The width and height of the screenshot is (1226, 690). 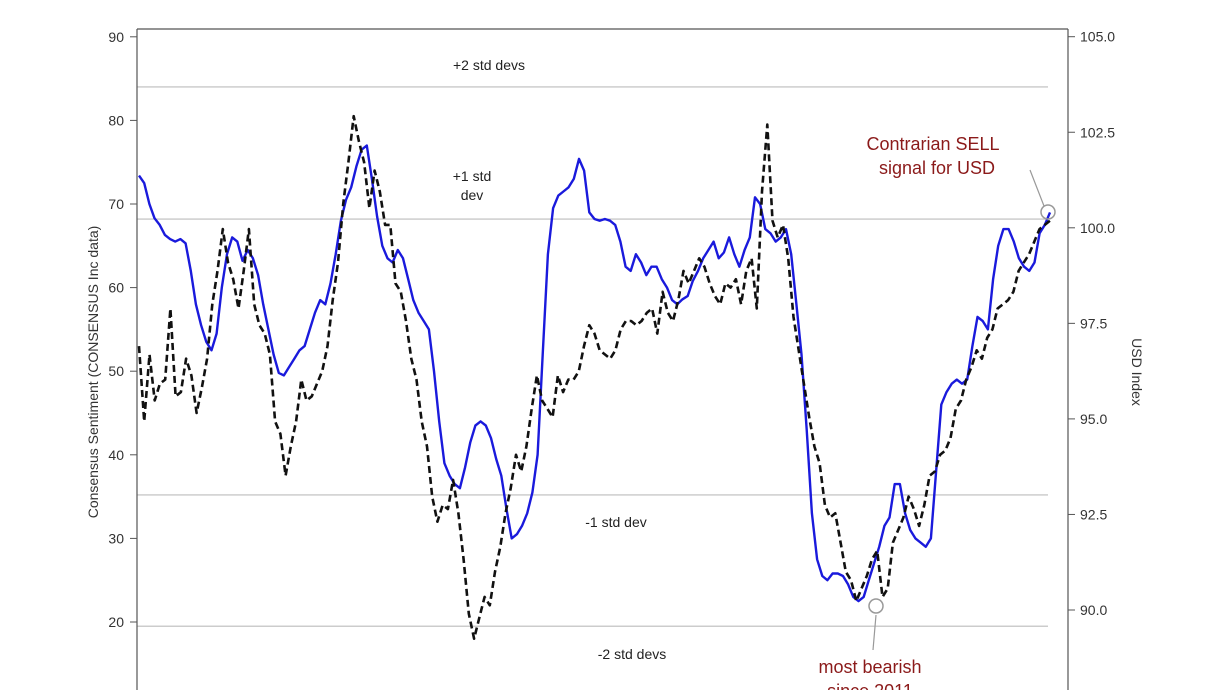 What do you see at coordinates (472, 195) in the screenshot?
I see `plus-1-std-label-line2: dev` at bounding box center [472, 195].